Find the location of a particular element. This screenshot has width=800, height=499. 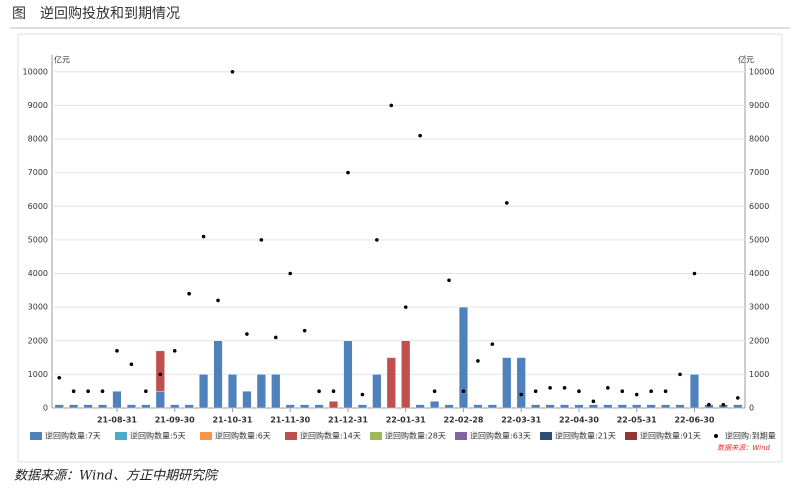

x-tick-label: 22-04-30 is located at coordinates (579, 420).